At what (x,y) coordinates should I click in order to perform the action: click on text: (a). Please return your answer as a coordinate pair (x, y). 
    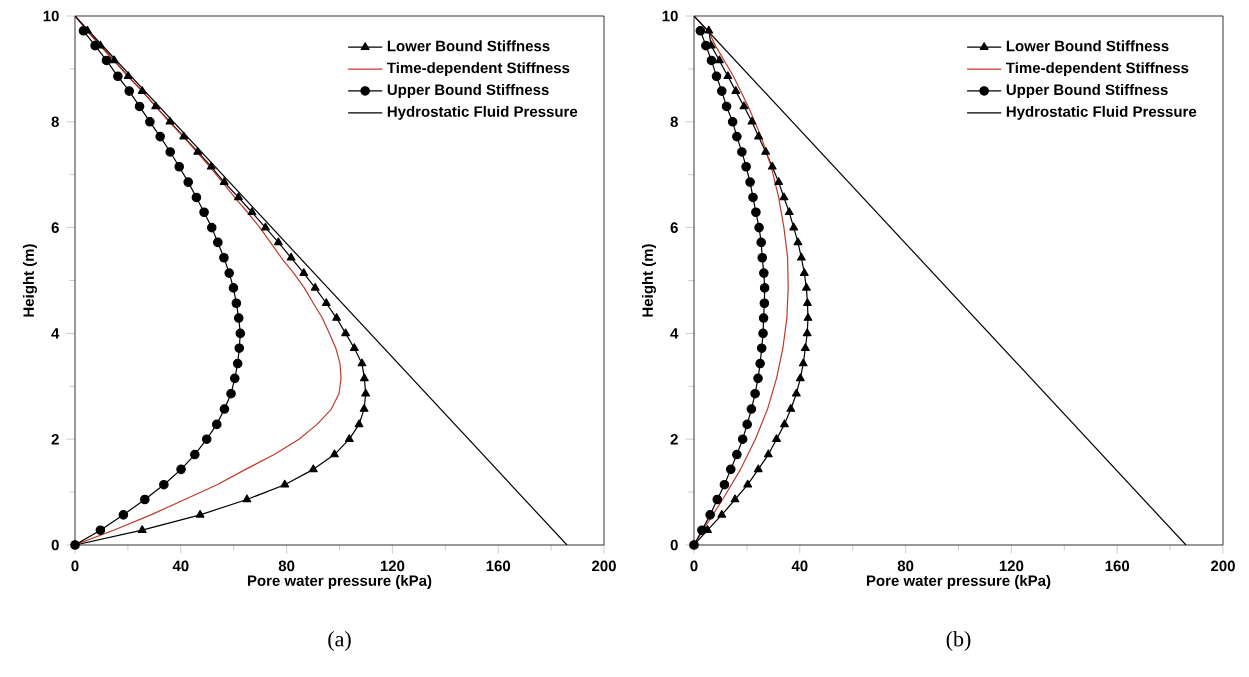
    Looking at the image, I should click on (339, 641).